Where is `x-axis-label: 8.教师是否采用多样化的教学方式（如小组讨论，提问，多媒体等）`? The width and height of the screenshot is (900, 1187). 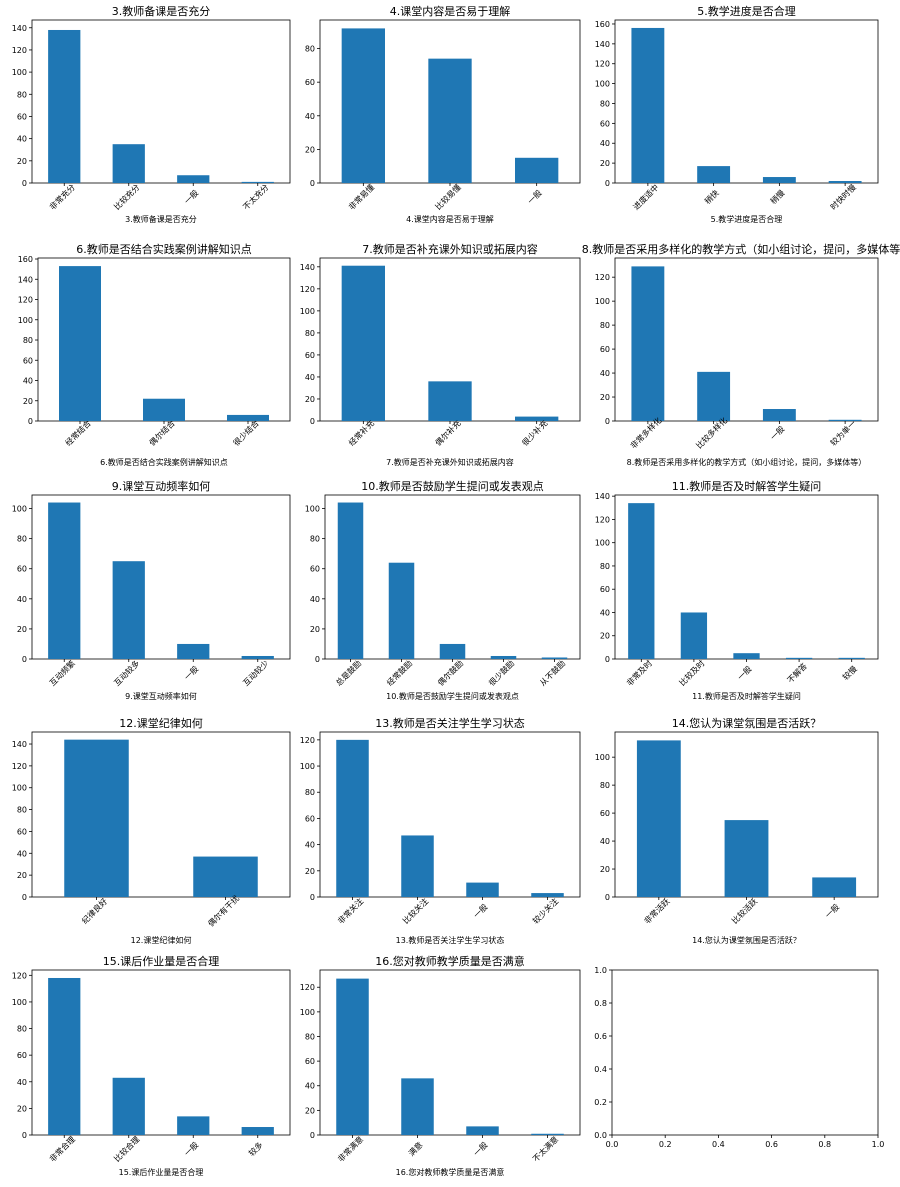
x-axis-label: 8.教师是否采用多样化的教学方式（如小组讨论，提问，多媒体等） is located at coordinates (747, 462).